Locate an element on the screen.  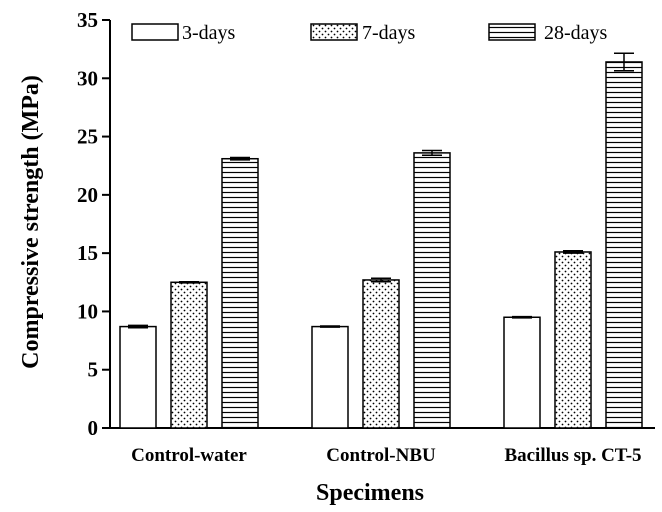
y-tick-label: 5 is located at coordinates (93, 370).